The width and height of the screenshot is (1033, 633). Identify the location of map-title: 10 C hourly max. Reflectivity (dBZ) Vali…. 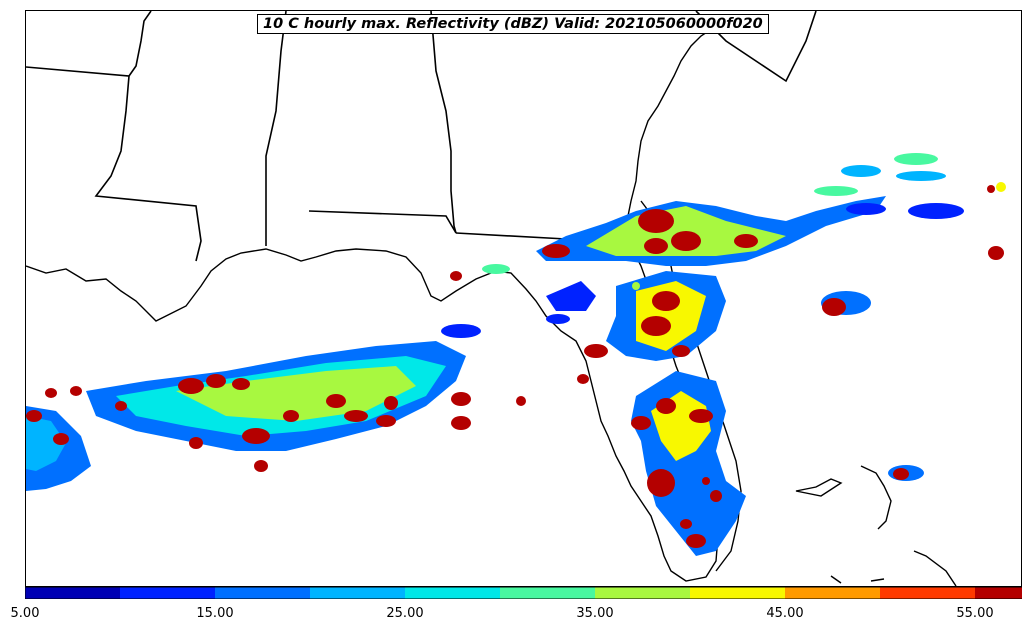
(513, 24).